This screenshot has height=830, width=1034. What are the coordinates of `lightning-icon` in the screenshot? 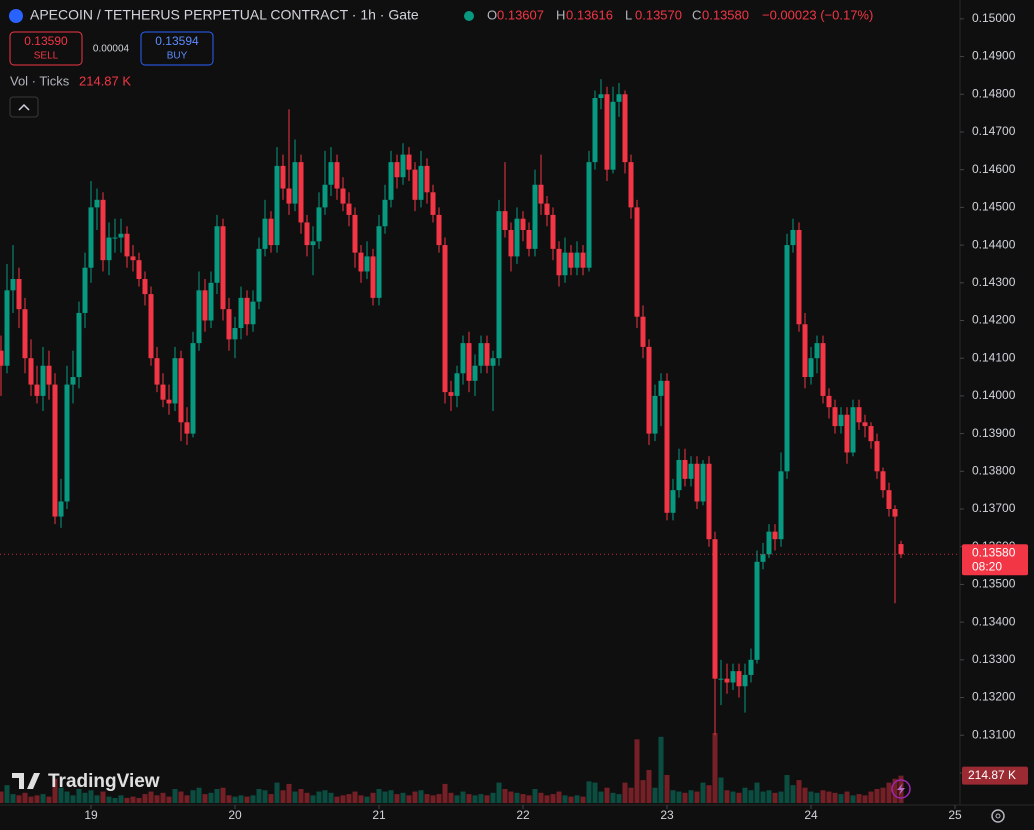 It's located at (901, 789).